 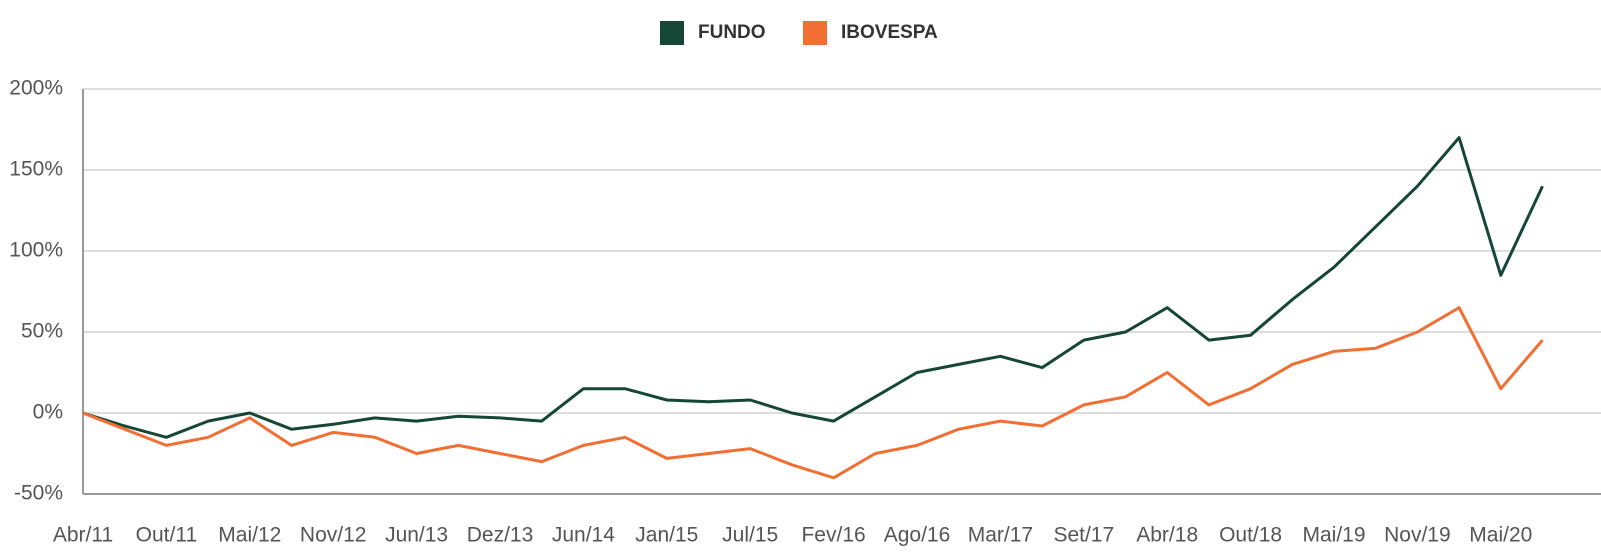 I want to click on x-tick-label: Jan/15, so click(x=666, y=535).